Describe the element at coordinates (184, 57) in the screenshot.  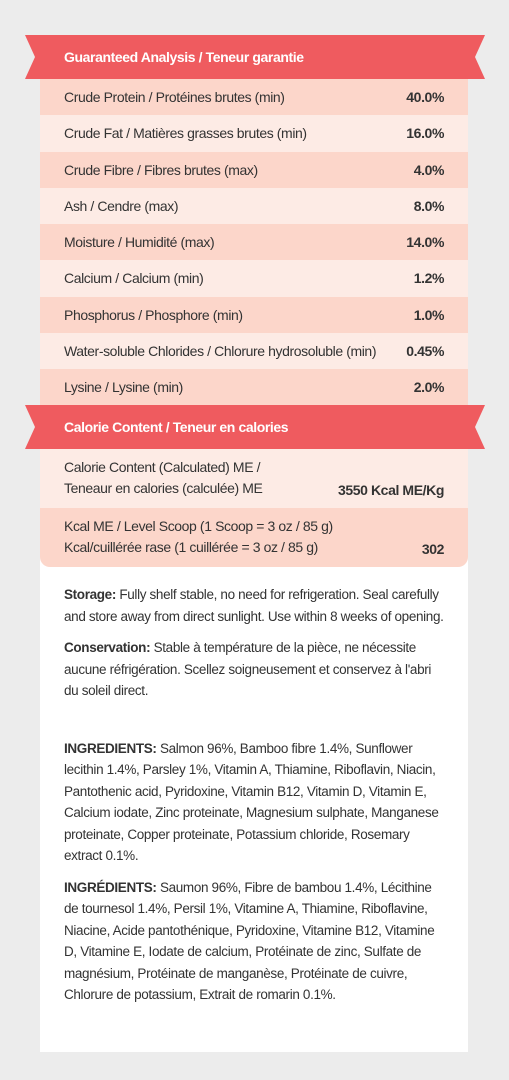
I see `section-title: Guaranteed Analysis / Teneur garantie` at that location.